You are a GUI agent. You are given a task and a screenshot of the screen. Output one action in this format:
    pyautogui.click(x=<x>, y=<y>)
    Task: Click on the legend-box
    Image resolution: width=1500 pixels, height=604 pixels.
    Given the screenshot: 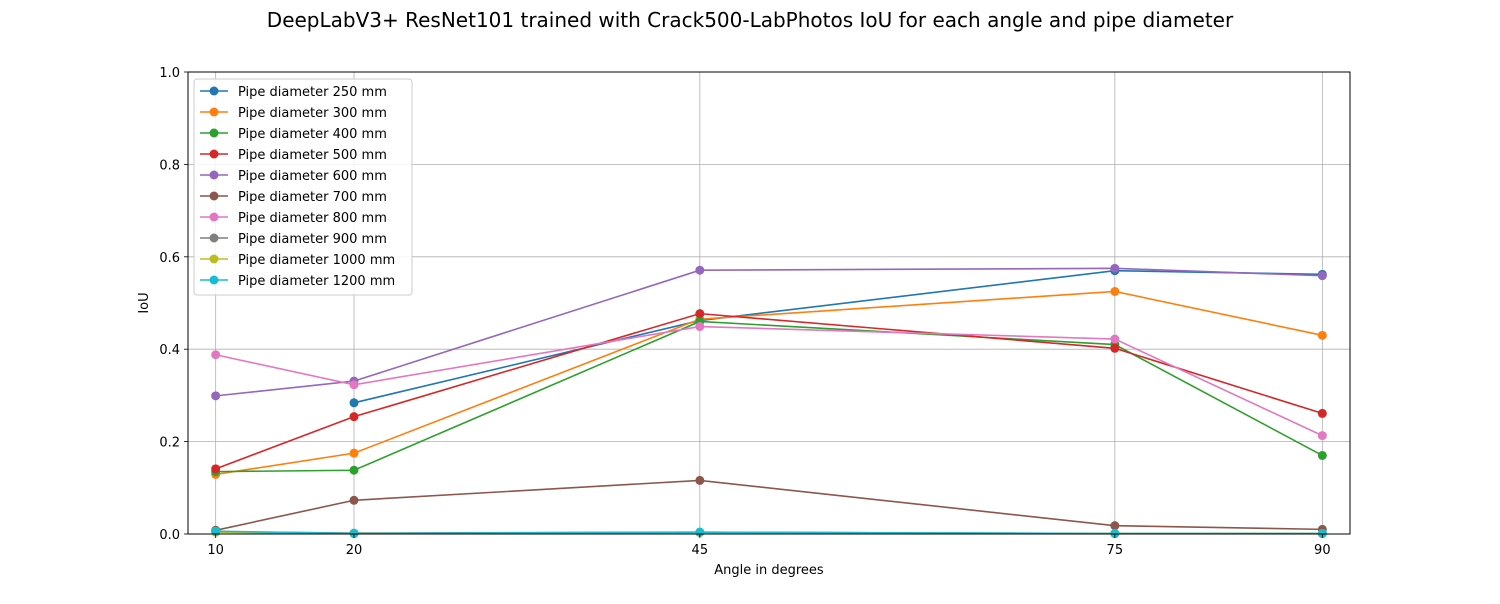 What is the action you would take?
    pyautogui.click(x=303, y=187)
    